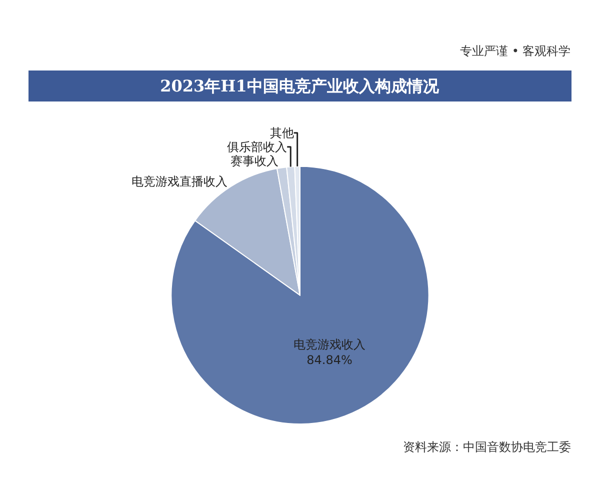 The height and width of the screenshot is (480, 600). I want to click on slice-label: 赛事收入, so click(254, 161).